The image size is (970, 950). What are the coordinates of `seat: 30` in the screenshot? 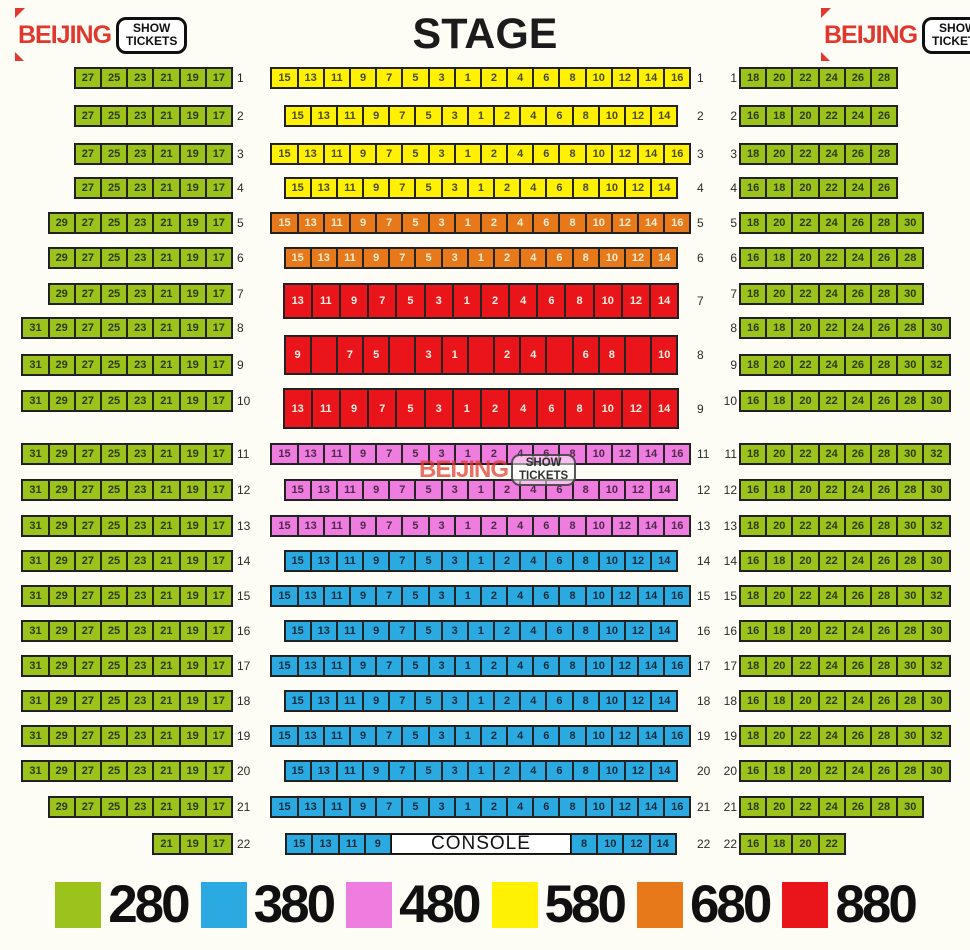 It's located at (910, 807).